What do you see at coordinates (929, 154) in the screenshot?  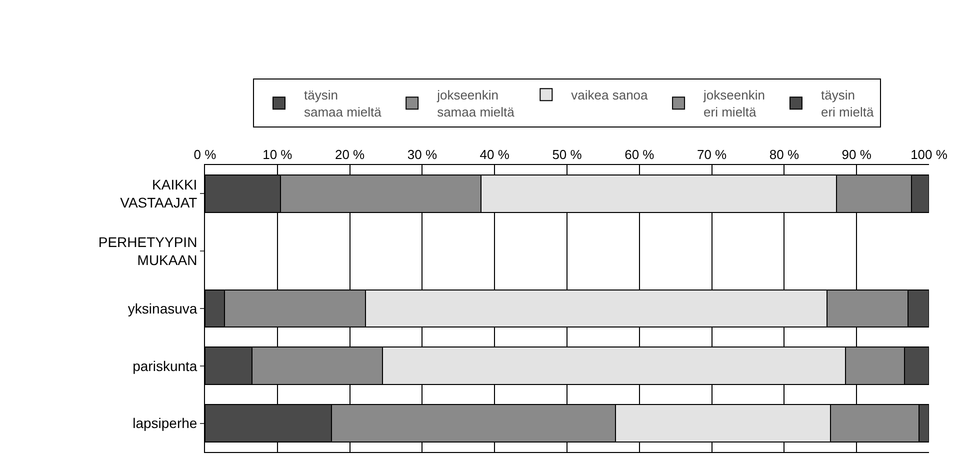 I see `x-tick-label: 100 %` at bounding box center [929, 154].